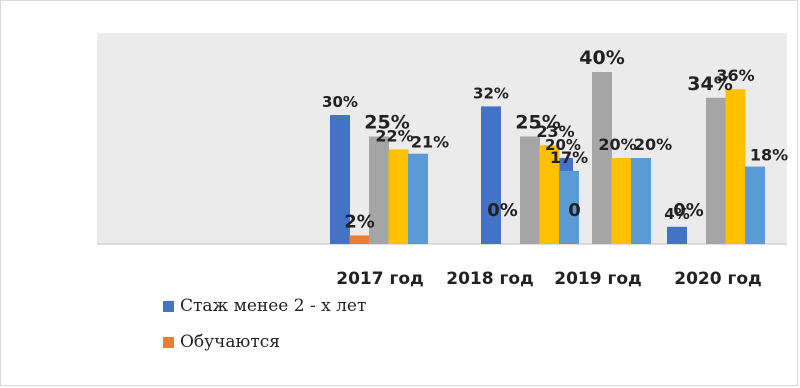 Image resolution: width=800 pixels, height=388 pixels. Describe the element at coordinates (359, 239) in the screenshot. I see `bar-s1-c0` at that location.